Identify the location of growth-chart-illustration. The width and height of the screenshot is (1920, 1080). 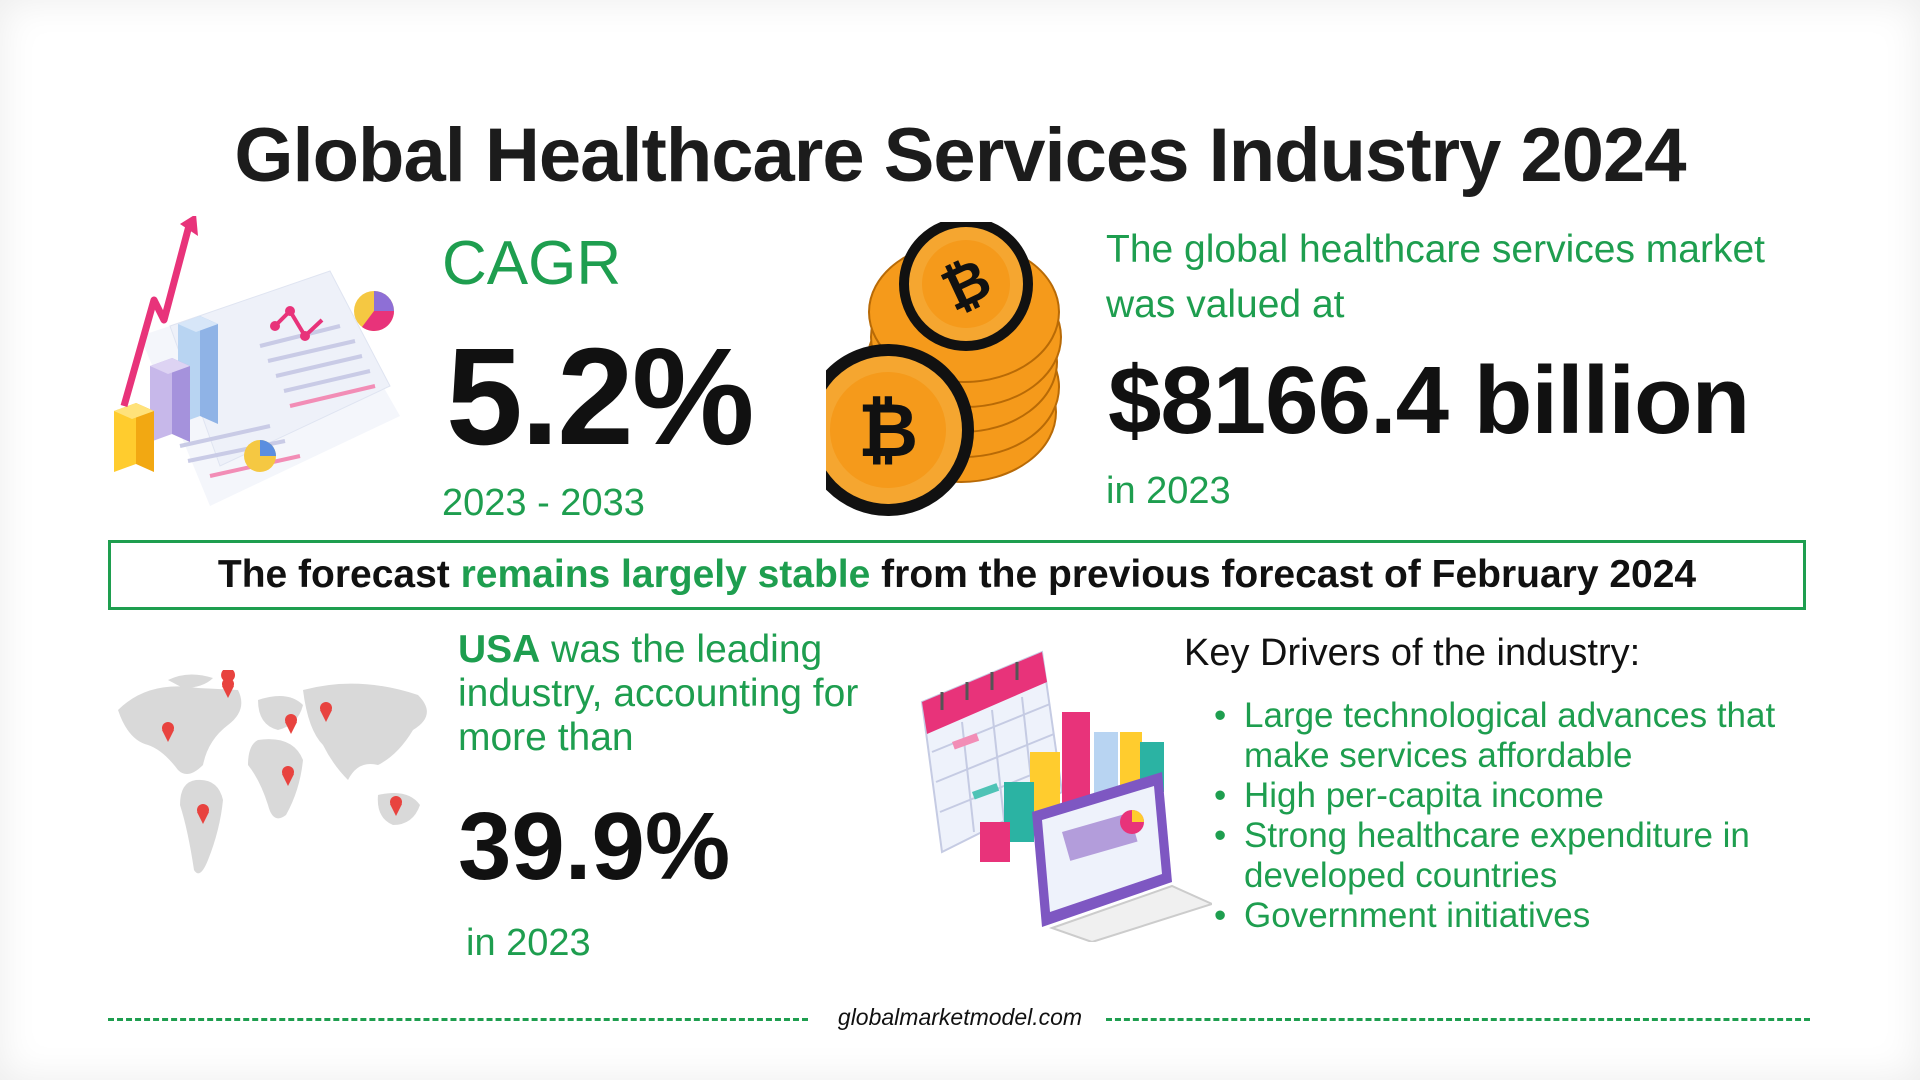
(257, 361).